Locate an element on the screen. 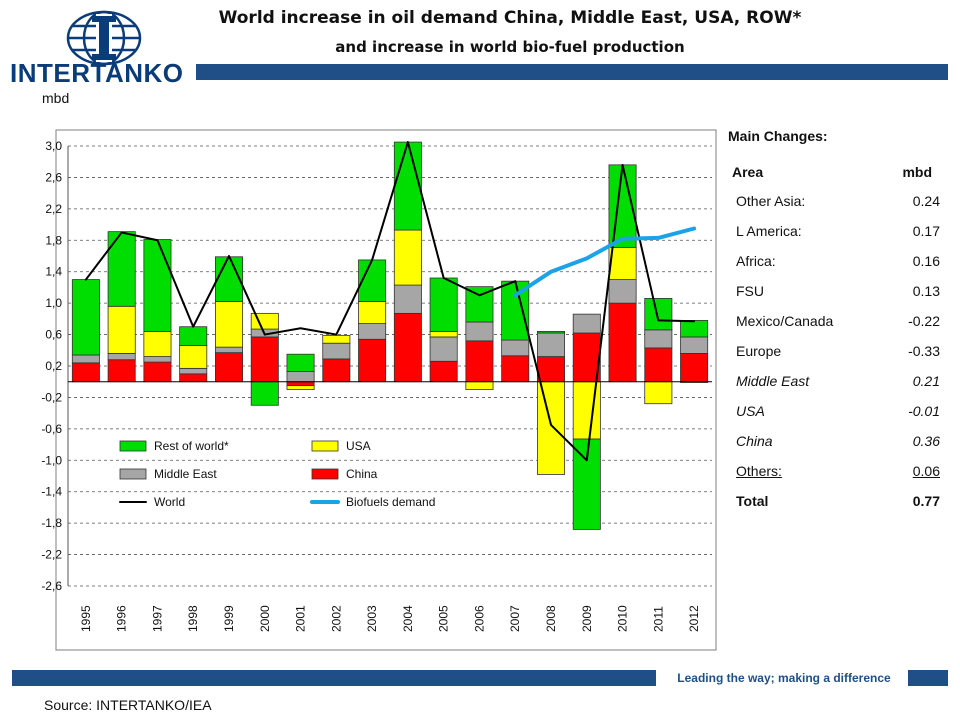  x-tick-label: 2010 is located at coordinates (623, 618).